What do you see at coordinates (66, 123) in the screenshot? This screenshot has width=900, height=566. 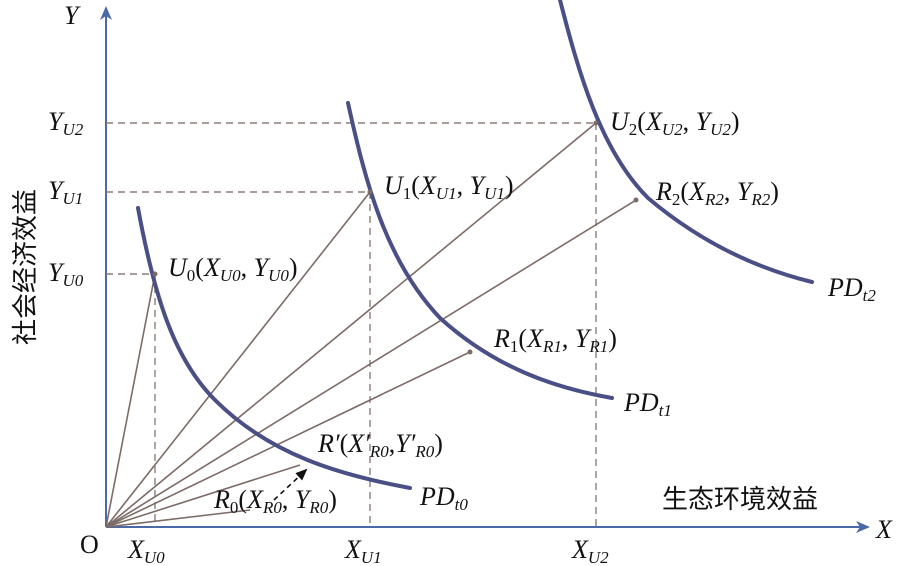 I see `y-tick-yu2: YU2` at bounding box center [66, 123].